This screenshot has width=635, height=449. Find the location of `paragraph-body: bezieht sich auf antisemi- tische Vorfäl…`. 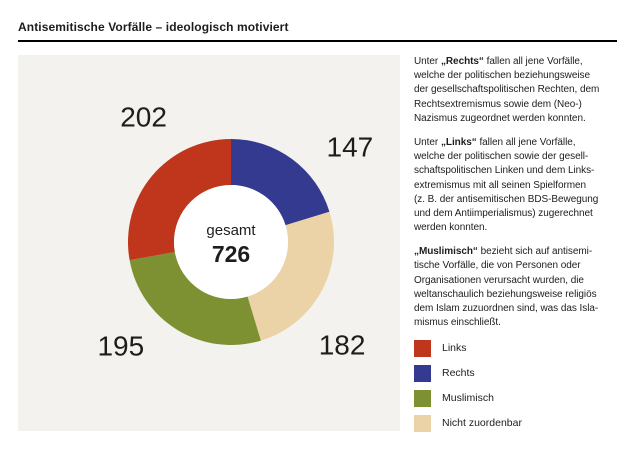

paragraph-body: bezieht sich auf antisemi- tische Vorfäl… is located at coordinates (506, 287).